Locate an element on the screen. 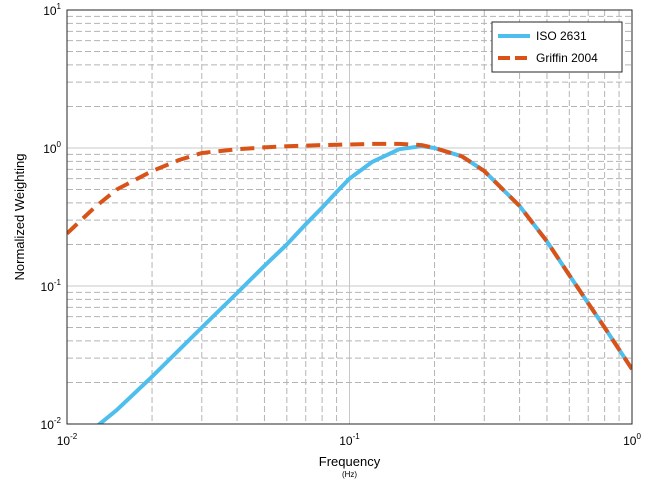 The width and height of the screenshot is (665, 486). legend: ISO 2631 Griffin 2004 is located at coordinates (557, 47).